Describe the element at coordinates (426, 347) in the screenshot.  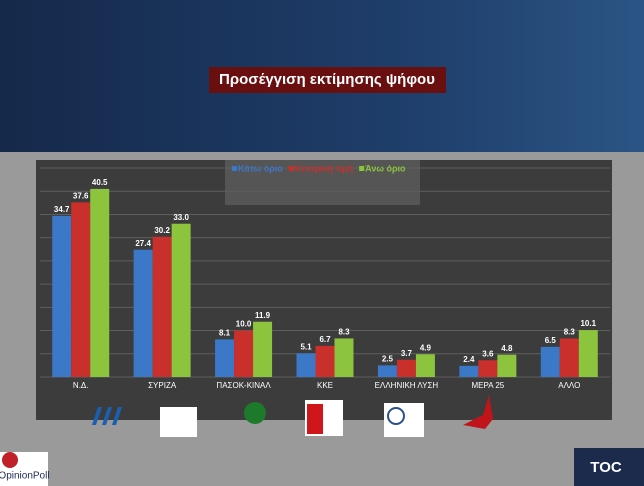
I see `value-label: 4.9` at that location.